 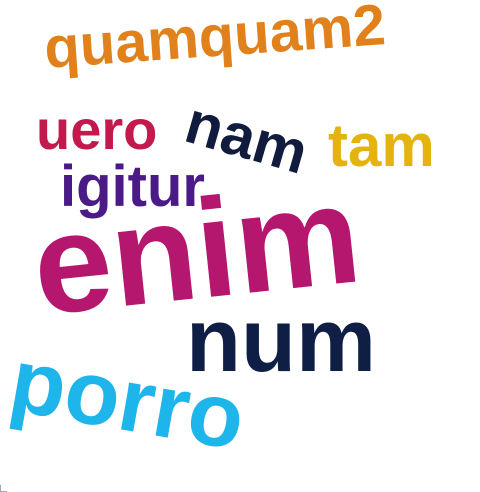 What do you see at coordinates (132, 186) in the screenshot?
I see `word-igitur: igitur` at bounding box center [132, 186].